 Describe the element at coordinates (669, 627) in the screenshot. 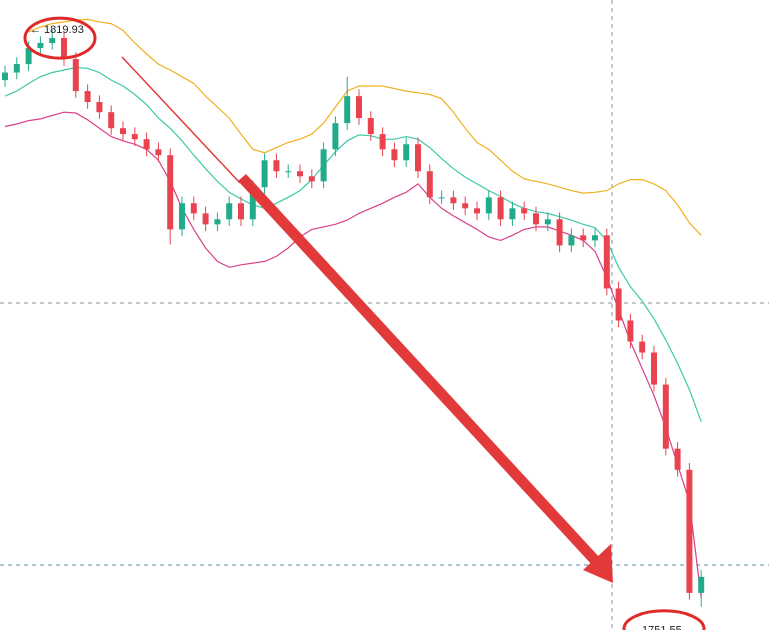

I see `annotation-label: 1751.55 →` at that location.